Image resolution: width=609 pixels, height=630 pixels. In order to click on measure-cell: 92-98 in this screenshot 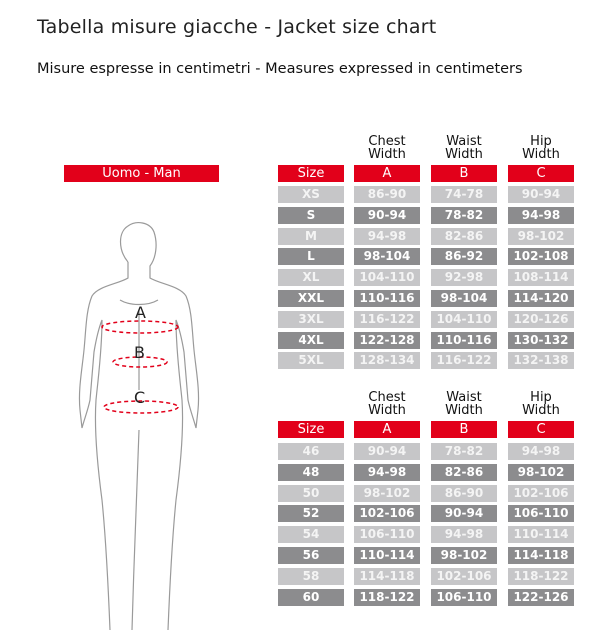, I will do `click(464, 278)`.